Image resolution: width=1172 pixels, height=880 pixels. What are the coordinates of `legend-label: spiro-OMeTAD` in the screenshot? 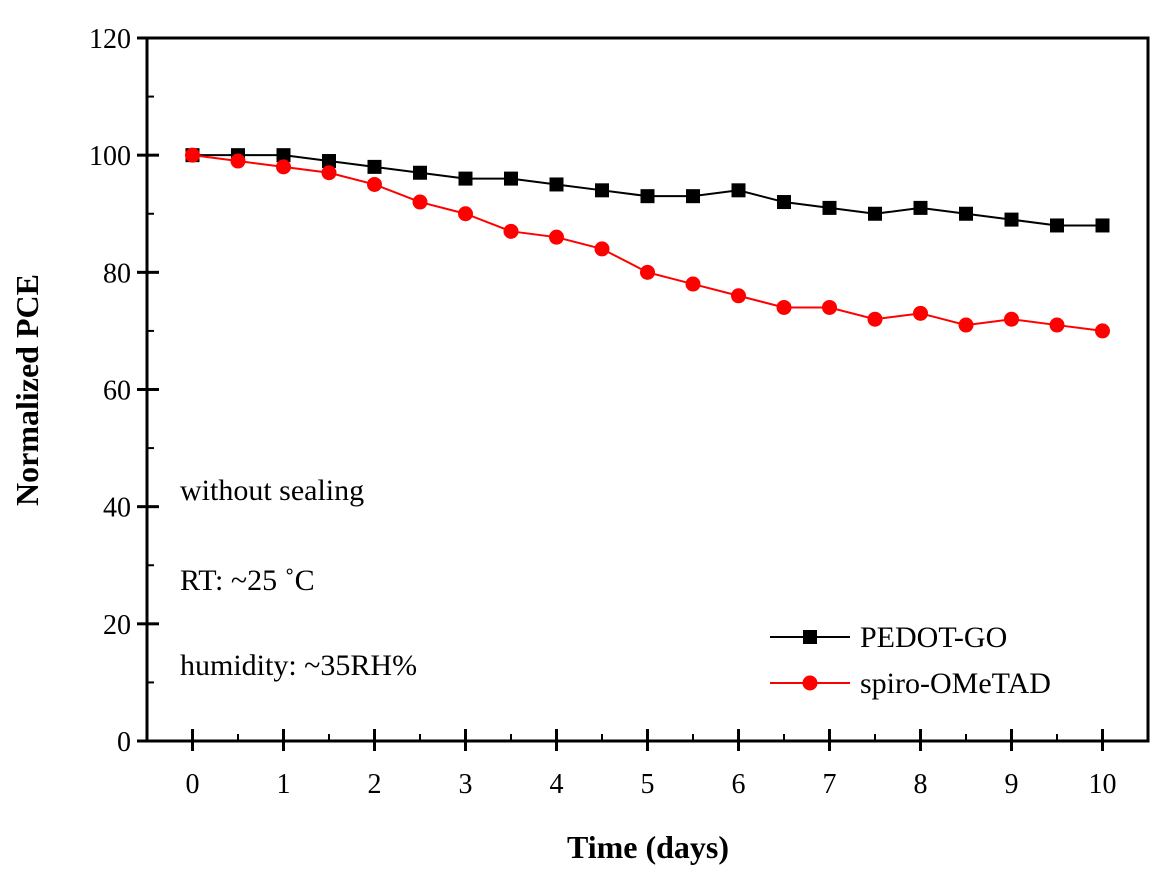 It's located at (955, 683).